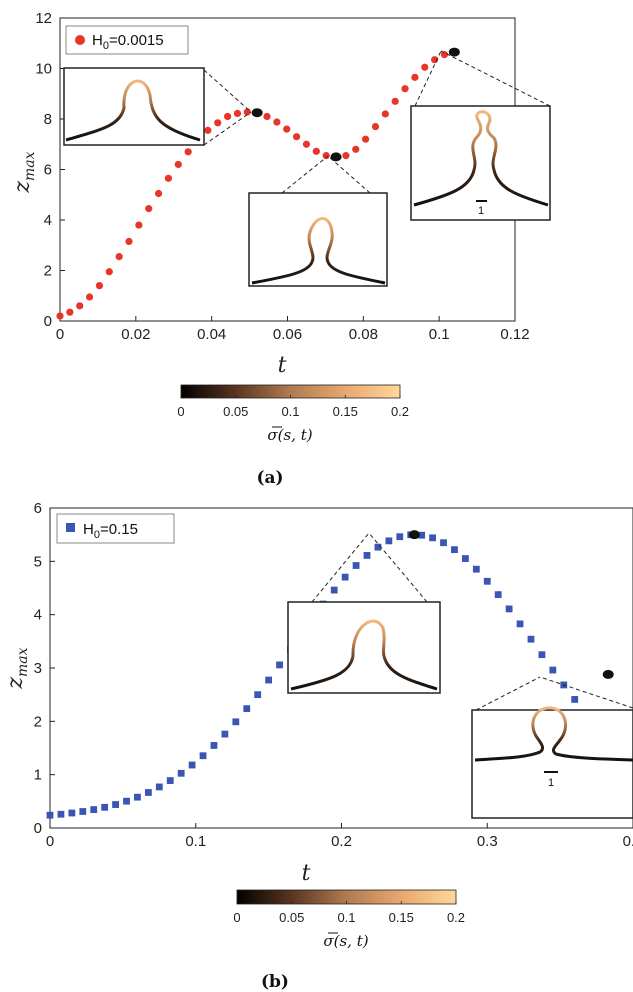 The width and height of the screenshot is (633, 992). What do you see at coordinates (318, 239) in the screenshot?
I see `inset-shape-a2` at bounding box center [318, 239].